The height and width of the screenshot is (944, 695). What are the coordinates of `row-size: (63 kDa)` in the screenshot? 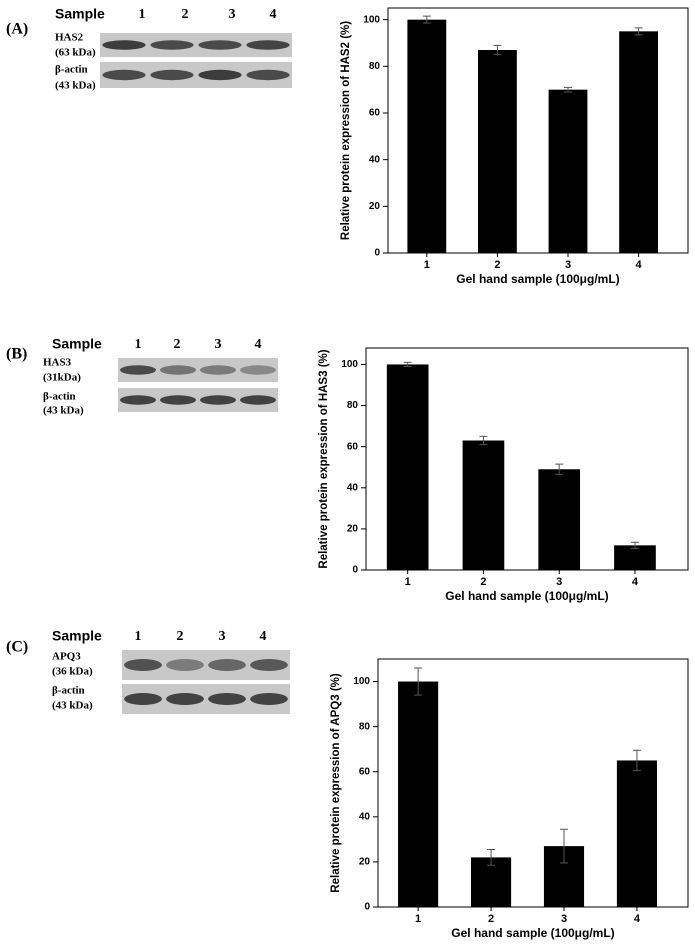 It's located at (75, 53).